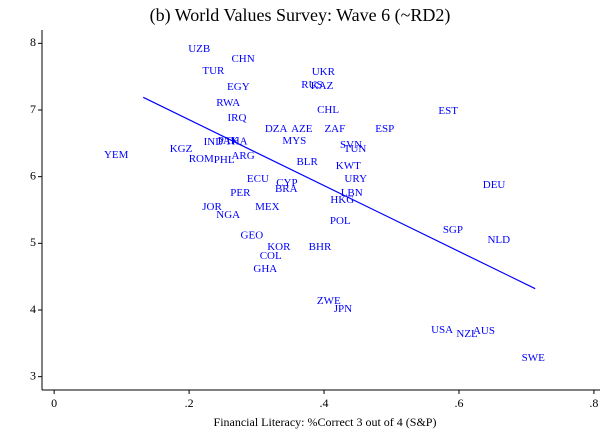  Describe the element at coordinates (300, 15) in the screenshot. I see `chart-title: (b) World Values Survey: Wave 6 (~RD2)` at that location.